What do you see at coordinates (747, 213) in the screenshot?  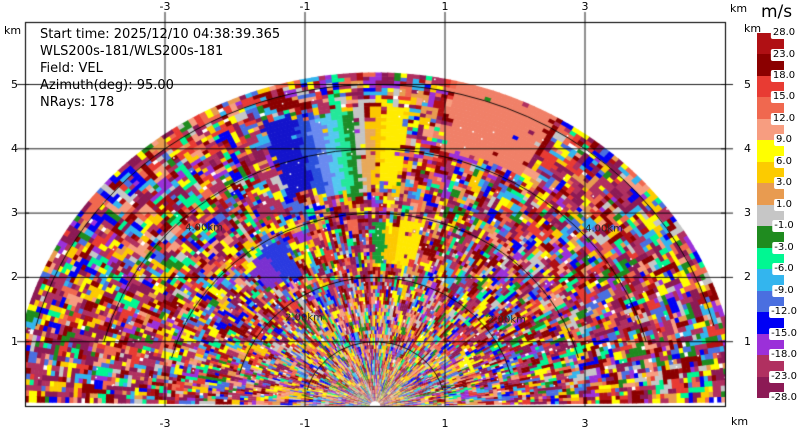 I see `y-tick-right-2: 3` at bounding box center [747, 213].